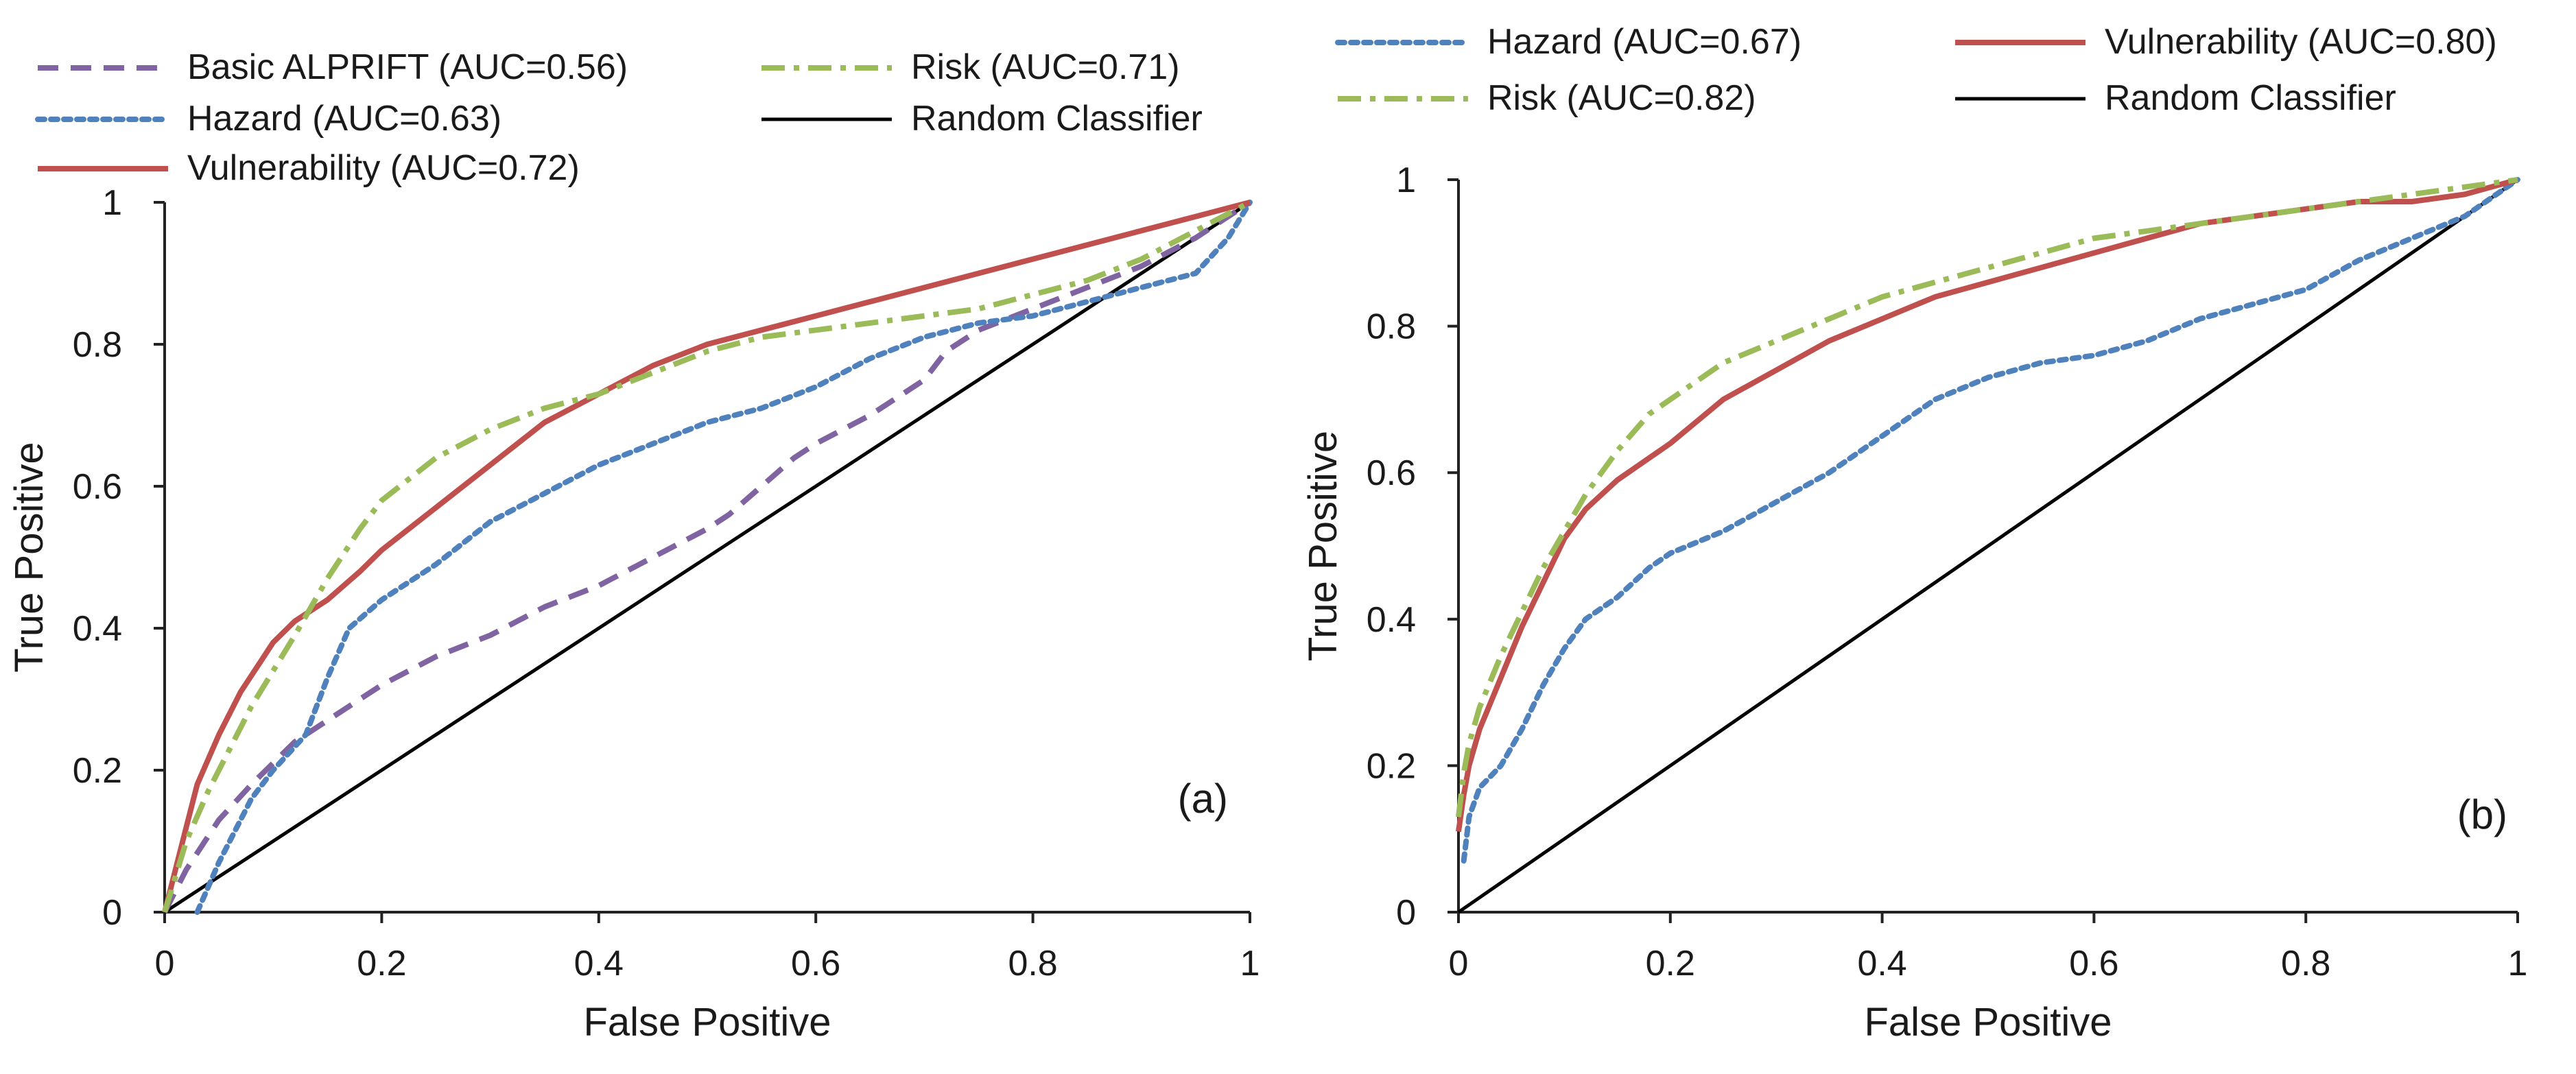 This screenshot has width=2576, height=1074. I want to click on legend-item-vulnerability: Vulnerability (AUC=0.80), so click(2226, 42).